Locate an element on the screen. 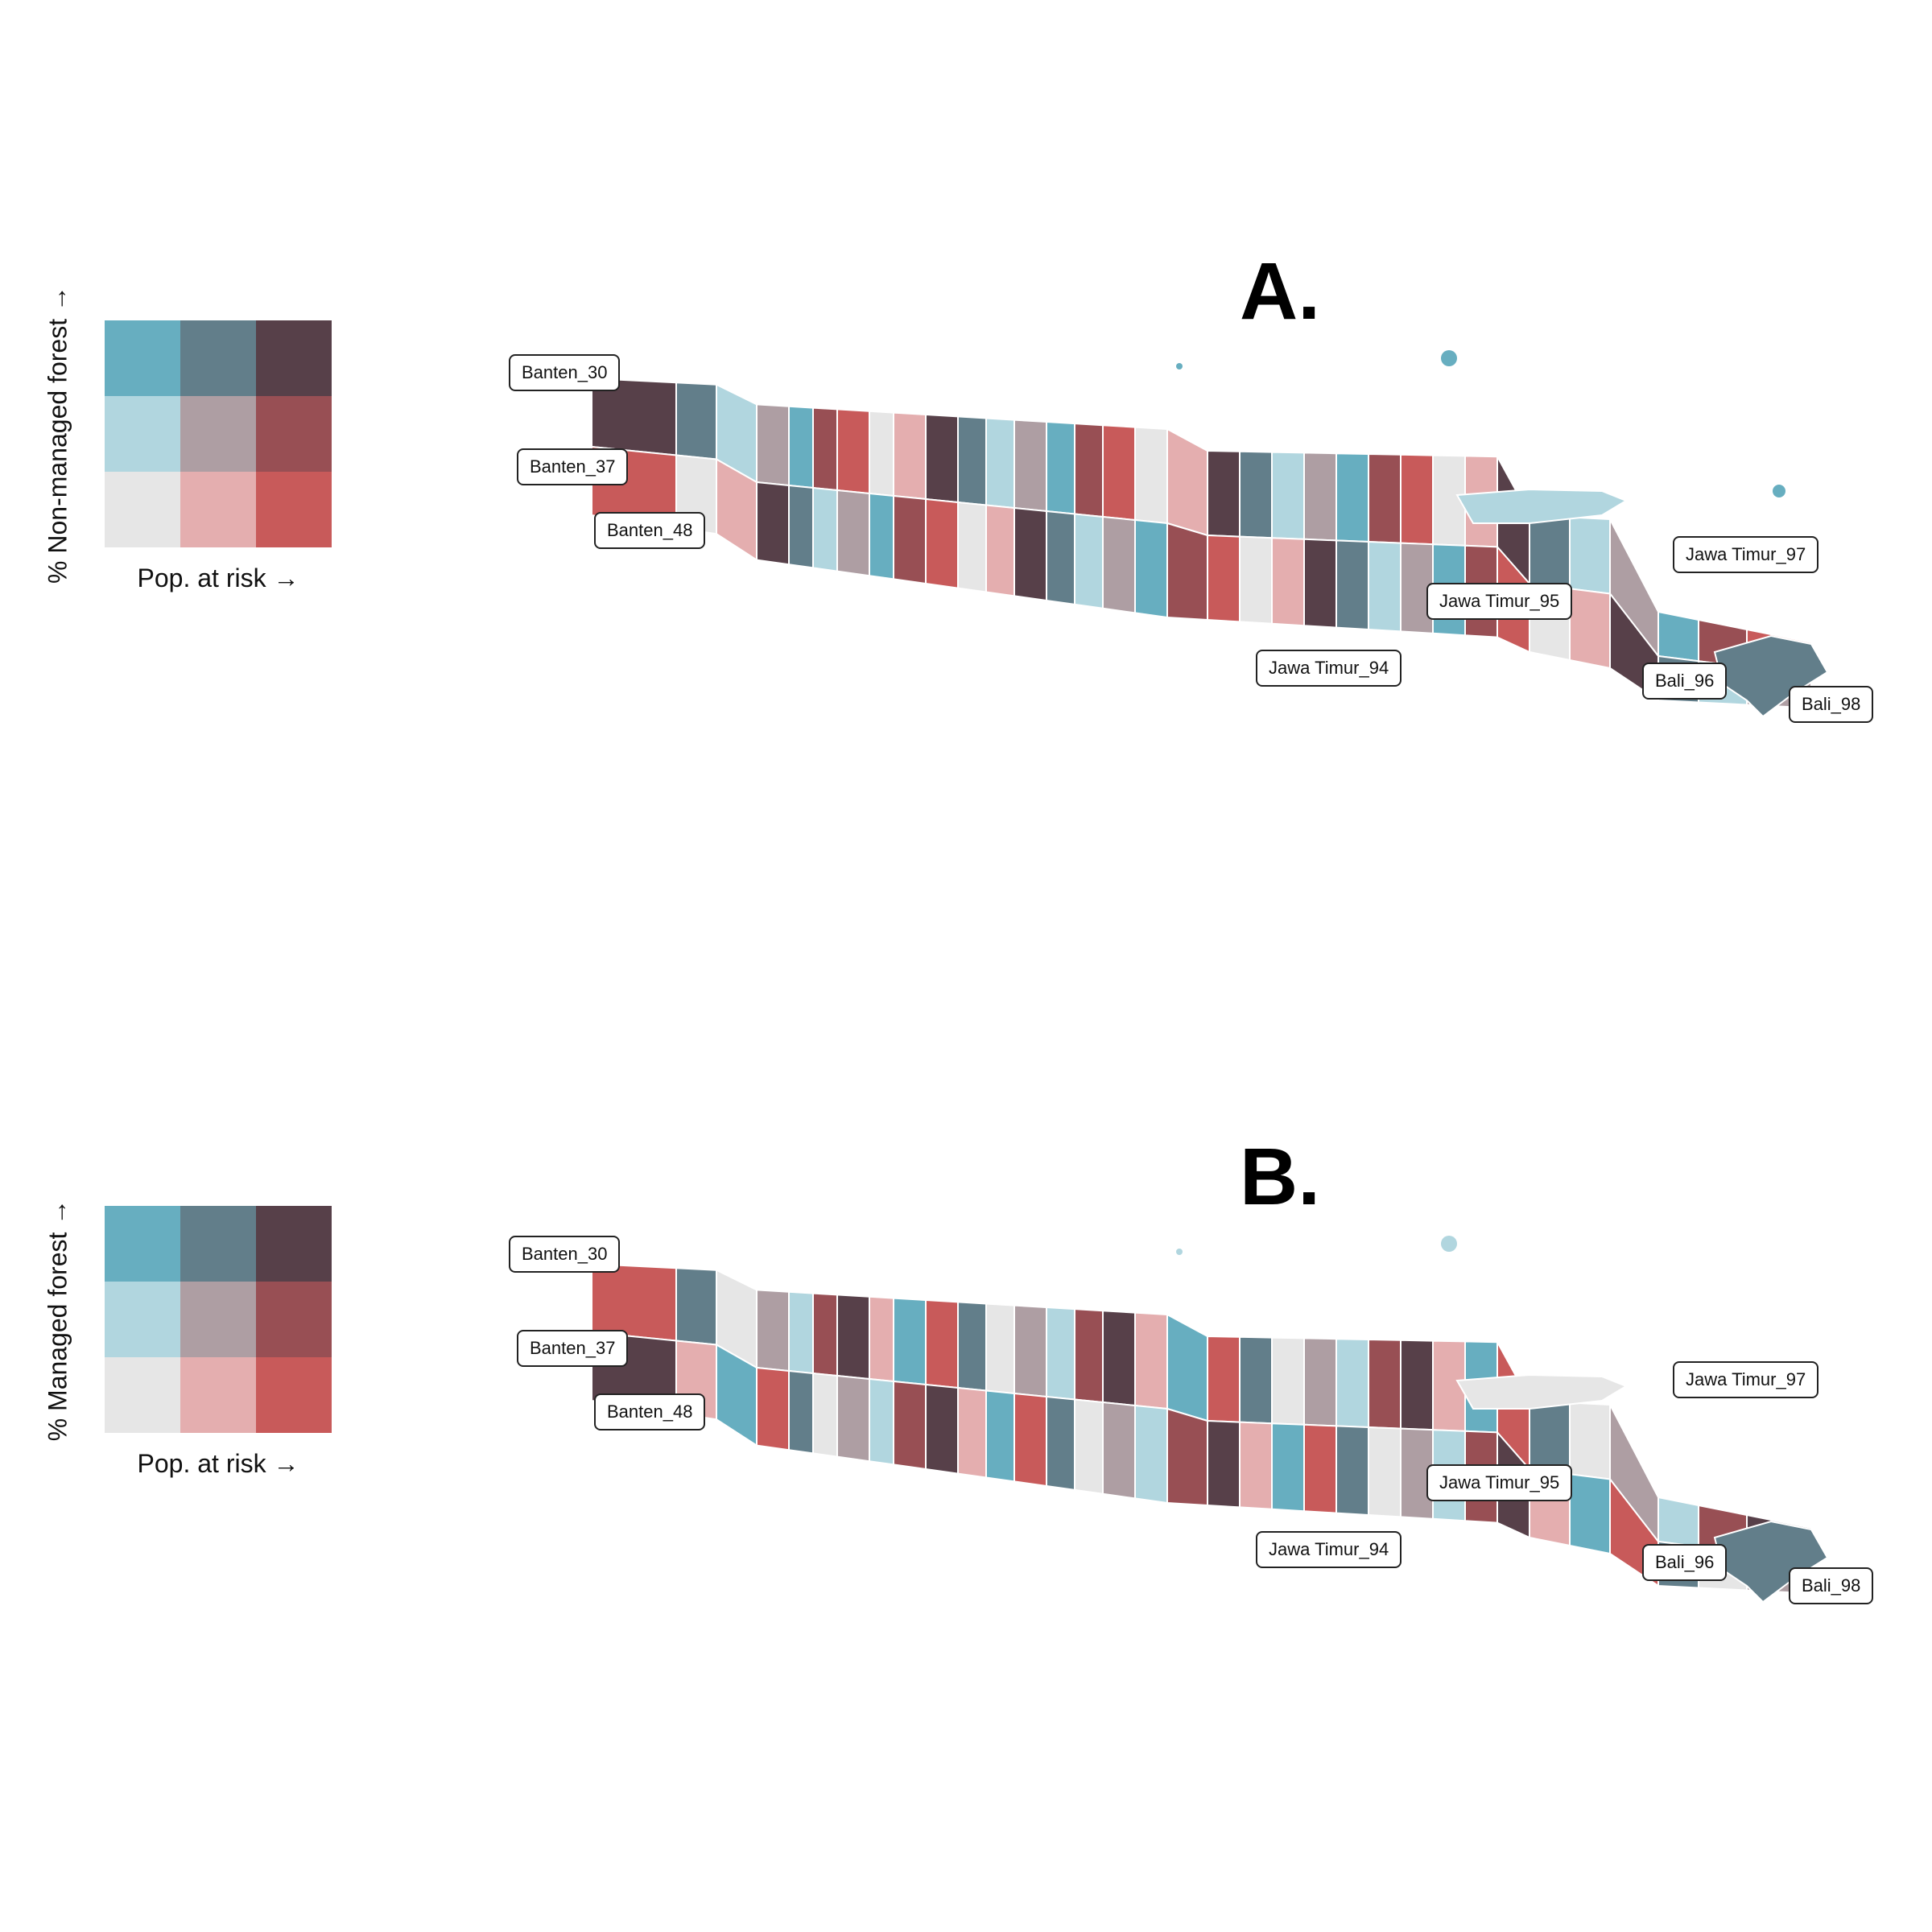  region-label: Banten_48 is located at coordinates (650, 1411).